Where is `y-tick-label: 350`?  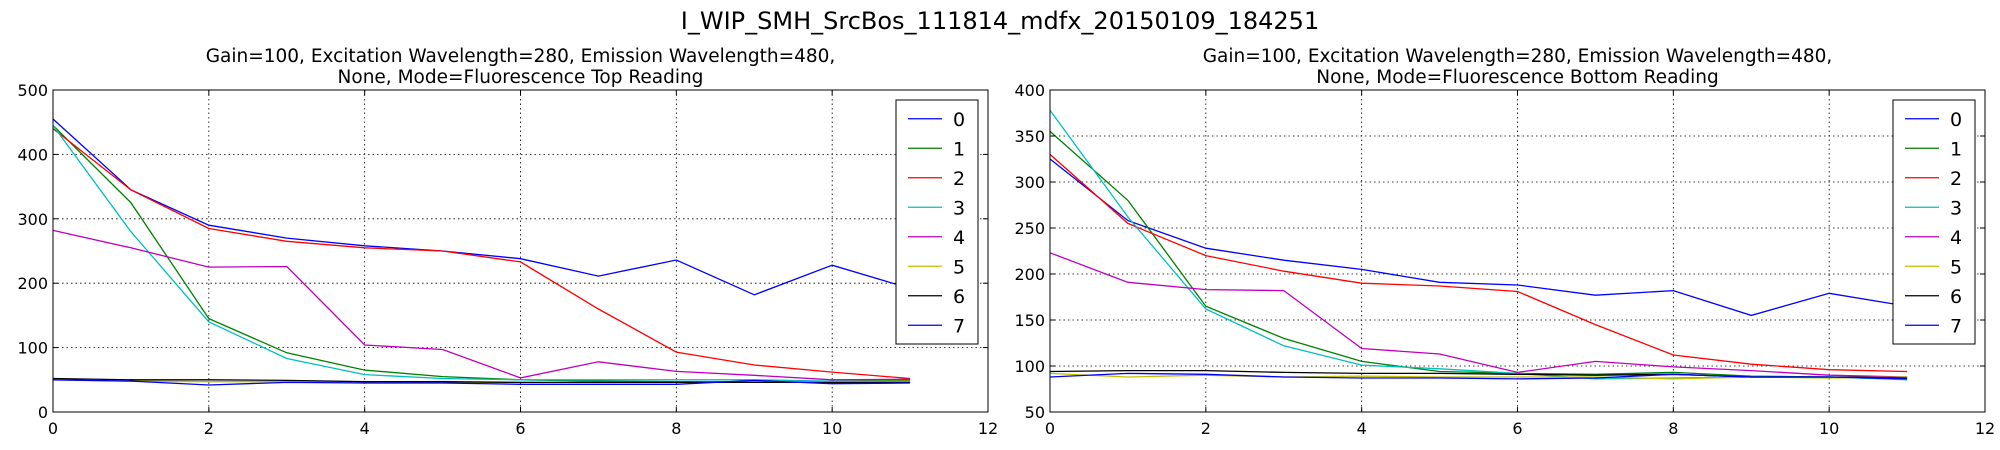
y-tick-label: 350 is located at coordinates (1029, 136).